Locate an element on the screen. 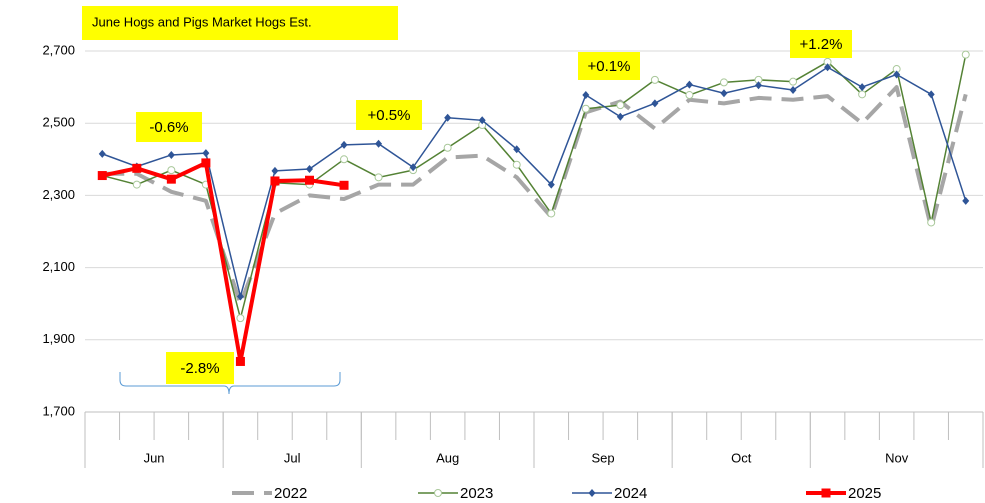 Image resolution: width=985 pixels, height=503 pixels. bracket is located at coordinates (230, 383).